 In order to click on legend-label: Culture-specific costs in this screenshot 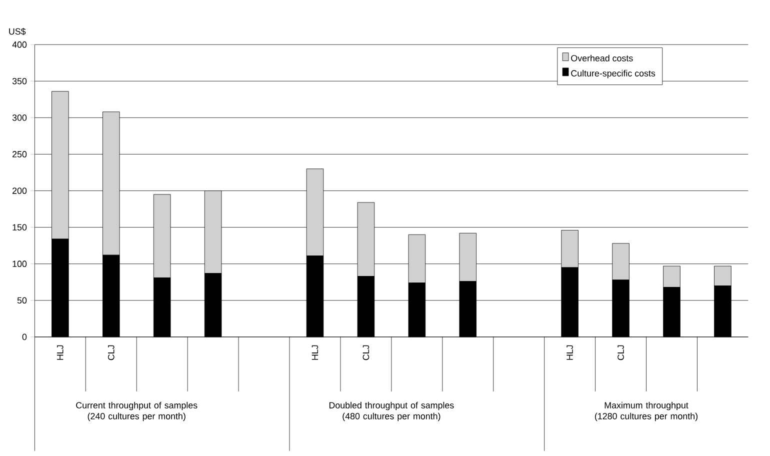, I will do `click(613, 74)`.